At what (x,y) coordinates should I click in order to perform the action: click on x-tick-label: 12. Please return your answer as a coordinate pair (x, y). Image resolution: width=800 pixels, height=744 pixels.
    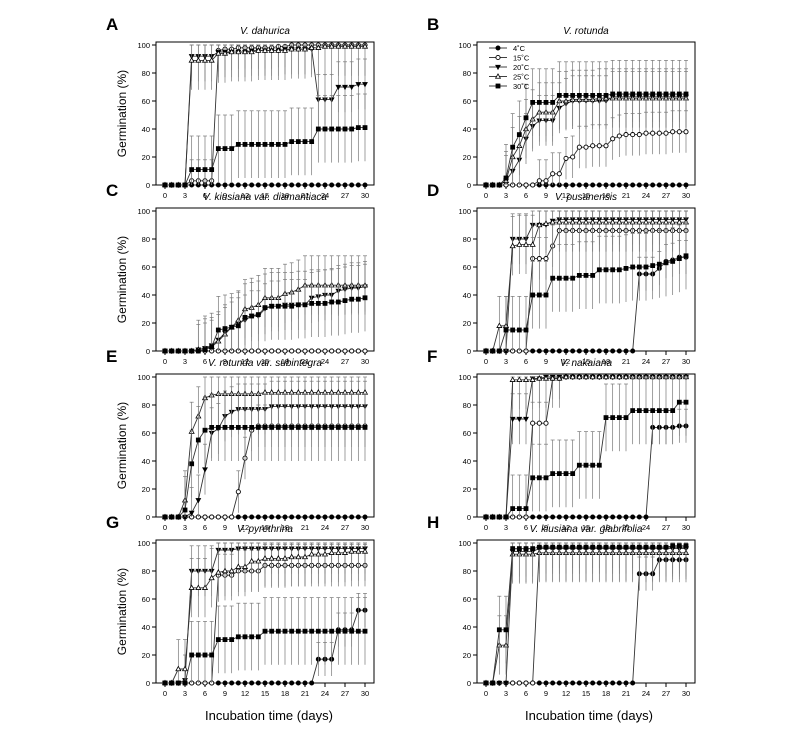
    Looking at the image, I should click on (566, 693).